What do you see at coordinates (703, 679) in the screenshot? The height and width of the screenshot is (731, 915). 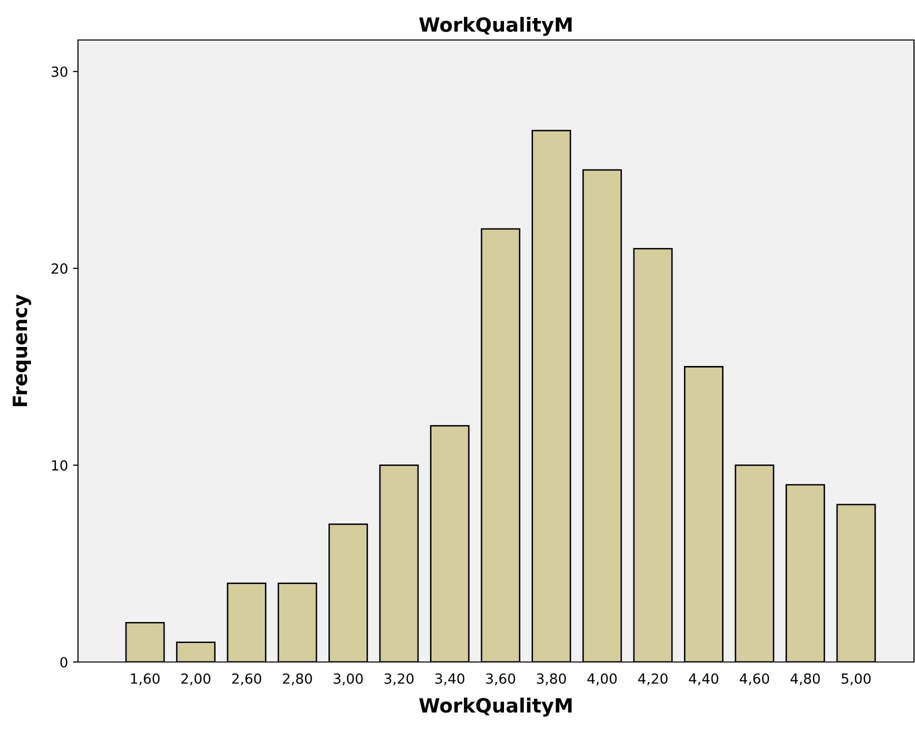 I see `x-tick-label: 4,40` at bounding box center [703, 679].